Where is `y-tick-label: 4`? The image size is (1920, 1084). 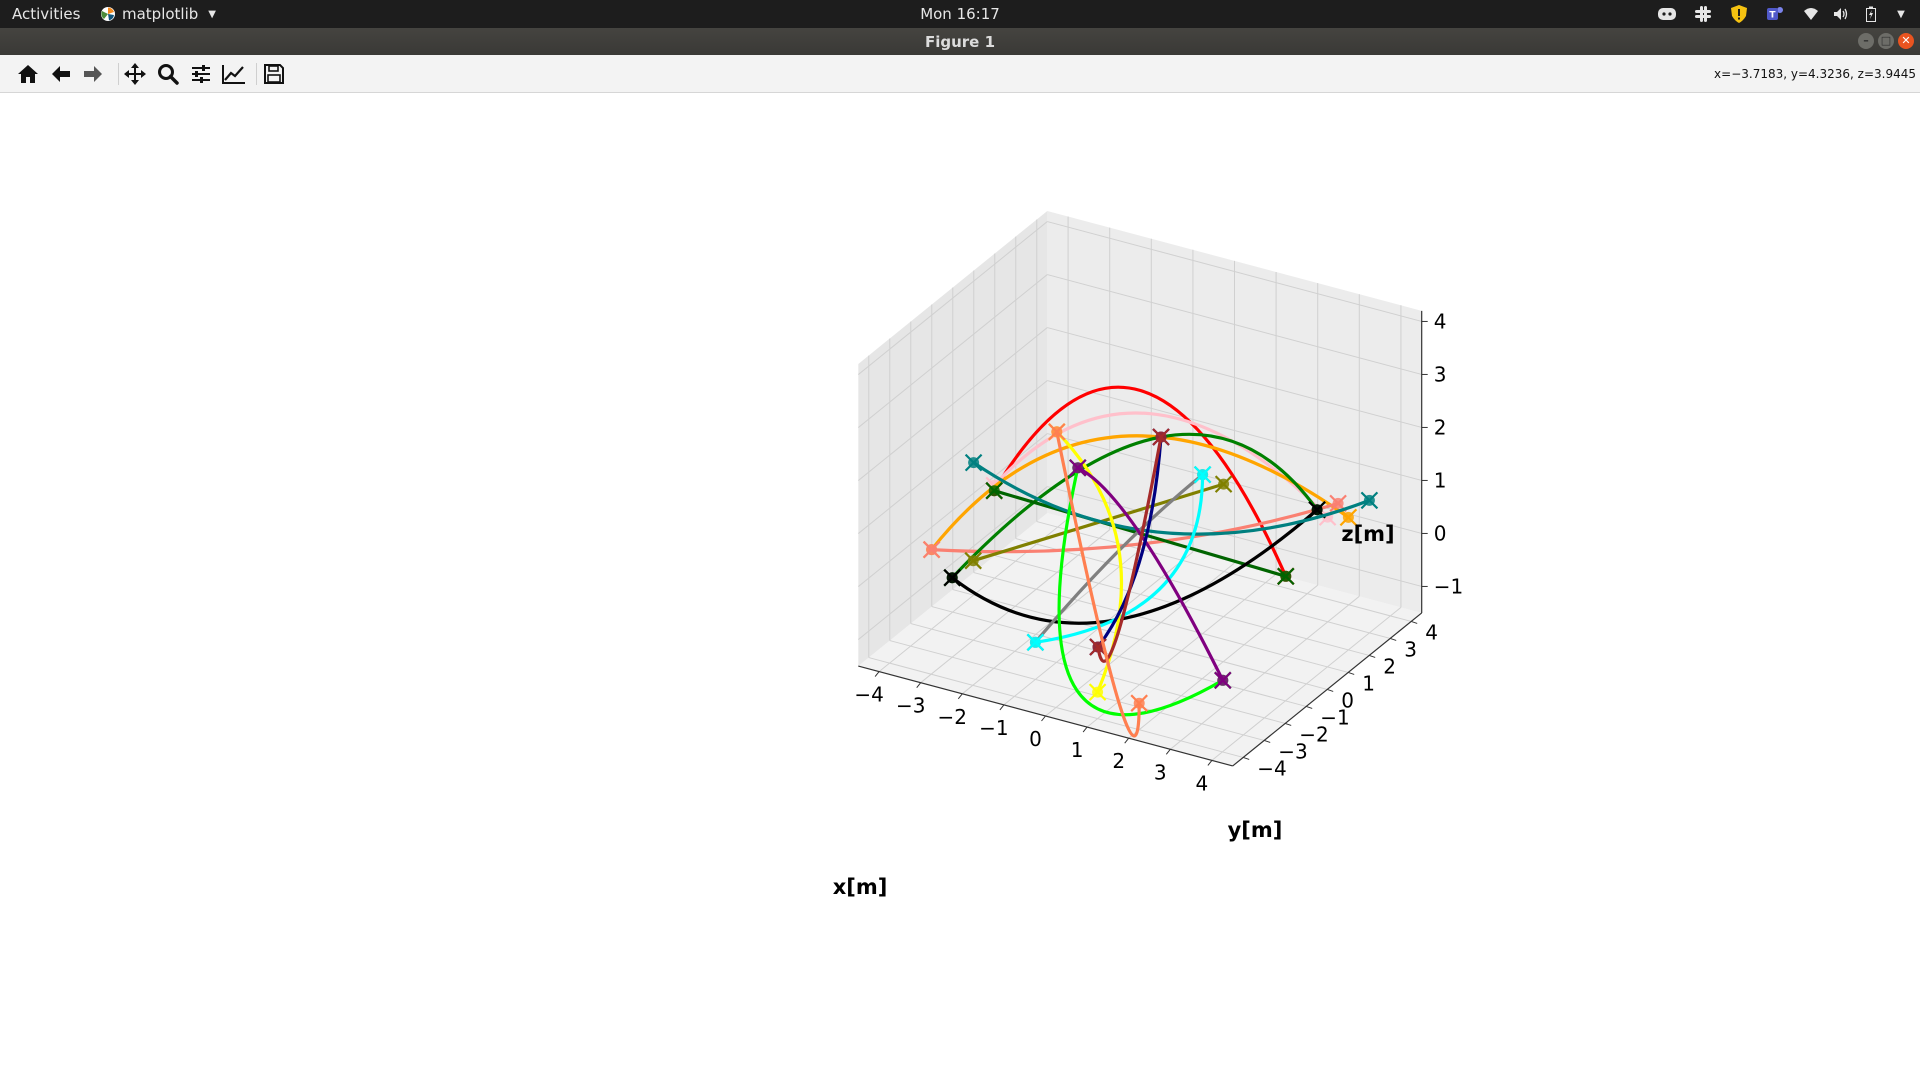 y-tick-label: 4 is located at coordinates (1431, 632).